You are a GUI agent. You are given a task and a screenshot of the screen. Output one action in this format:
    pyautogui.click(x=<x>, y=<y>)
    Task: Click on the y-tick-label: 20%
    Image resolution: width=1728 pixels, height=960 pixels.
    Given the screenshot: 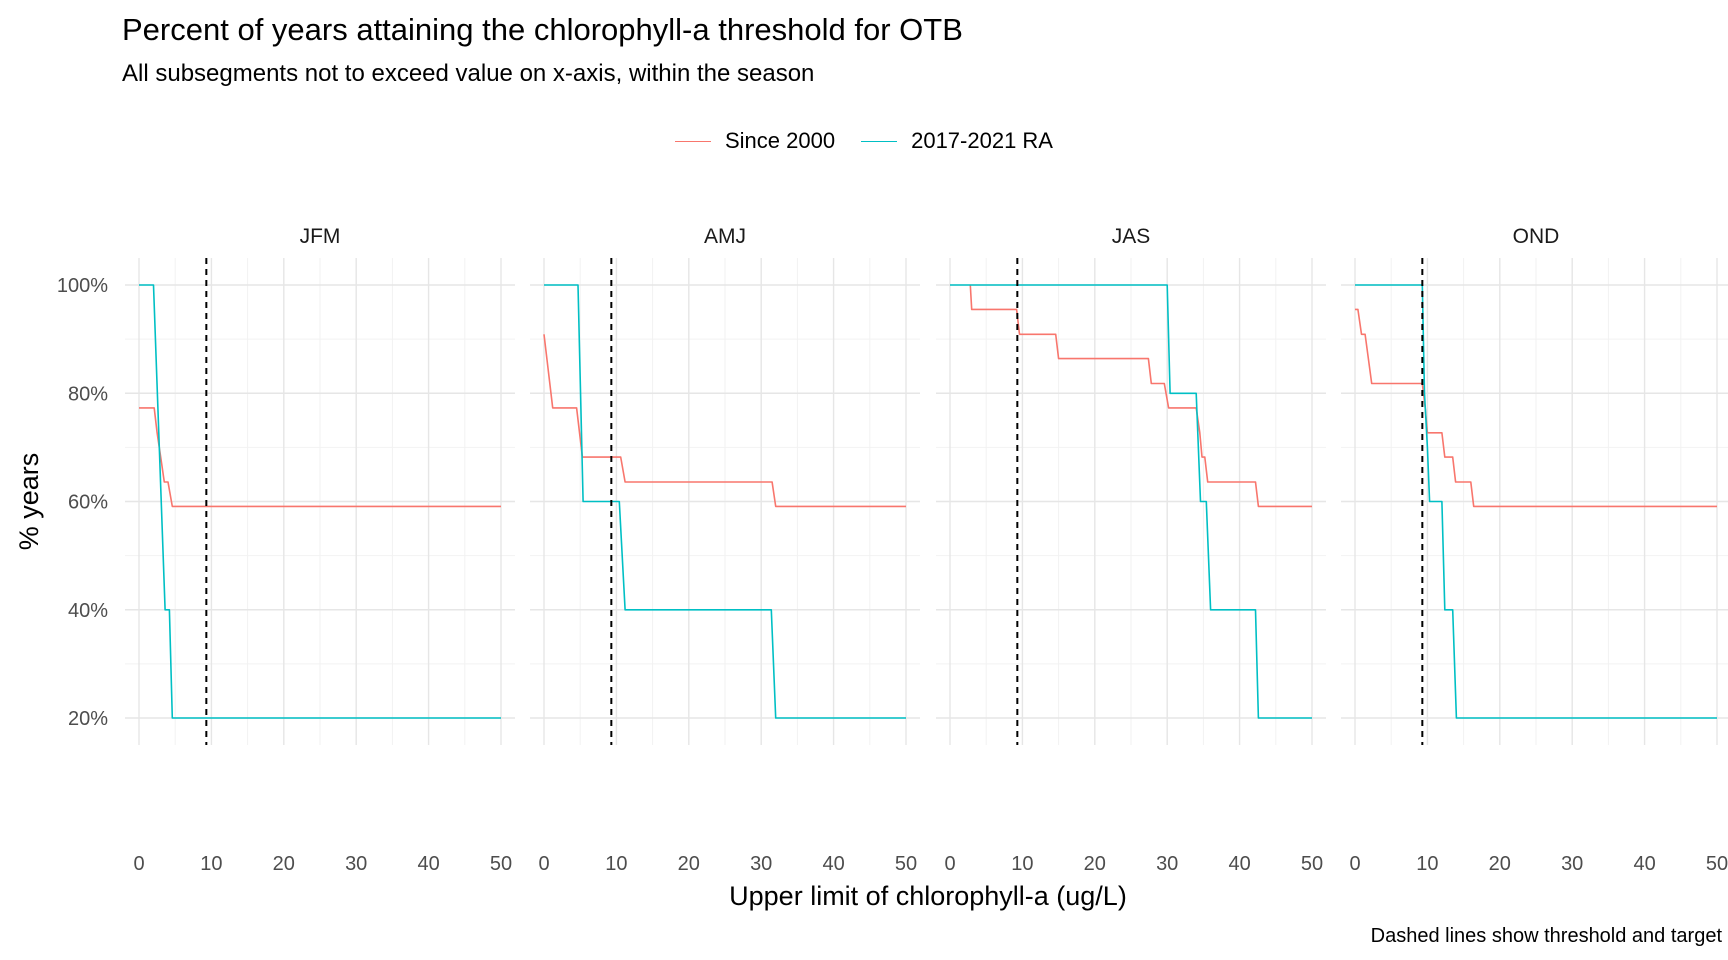 What is the action you would take?
    pyautogui.click(x=88, y=719)
    